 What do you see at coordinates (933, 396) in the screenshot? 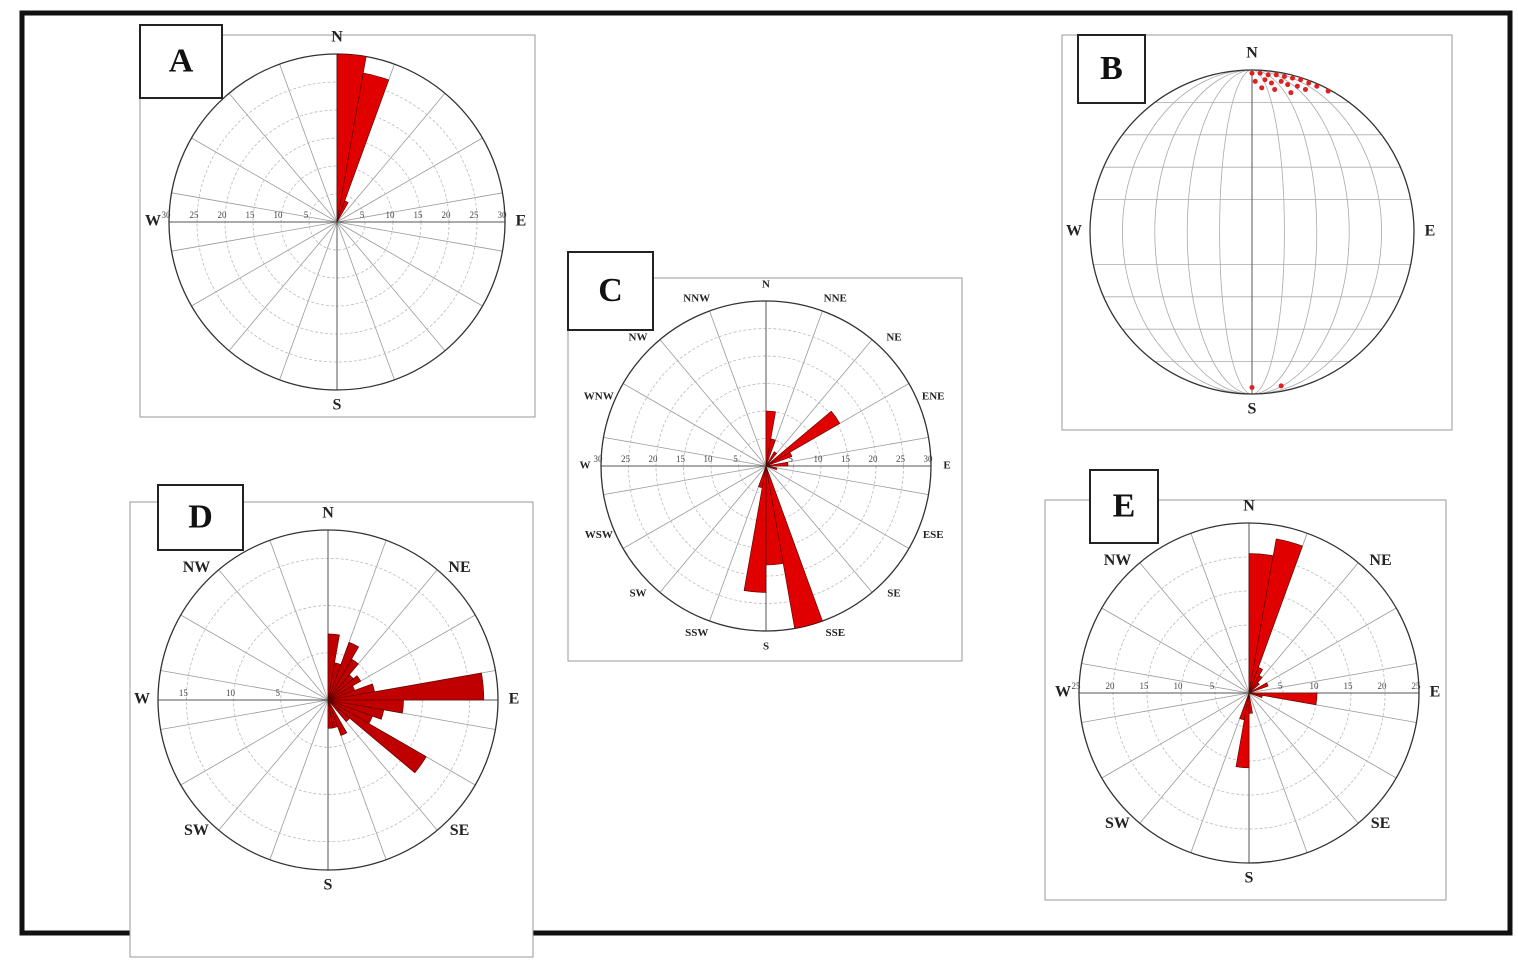
I see `direction-label: ENE` at bounding box center [933, 396].